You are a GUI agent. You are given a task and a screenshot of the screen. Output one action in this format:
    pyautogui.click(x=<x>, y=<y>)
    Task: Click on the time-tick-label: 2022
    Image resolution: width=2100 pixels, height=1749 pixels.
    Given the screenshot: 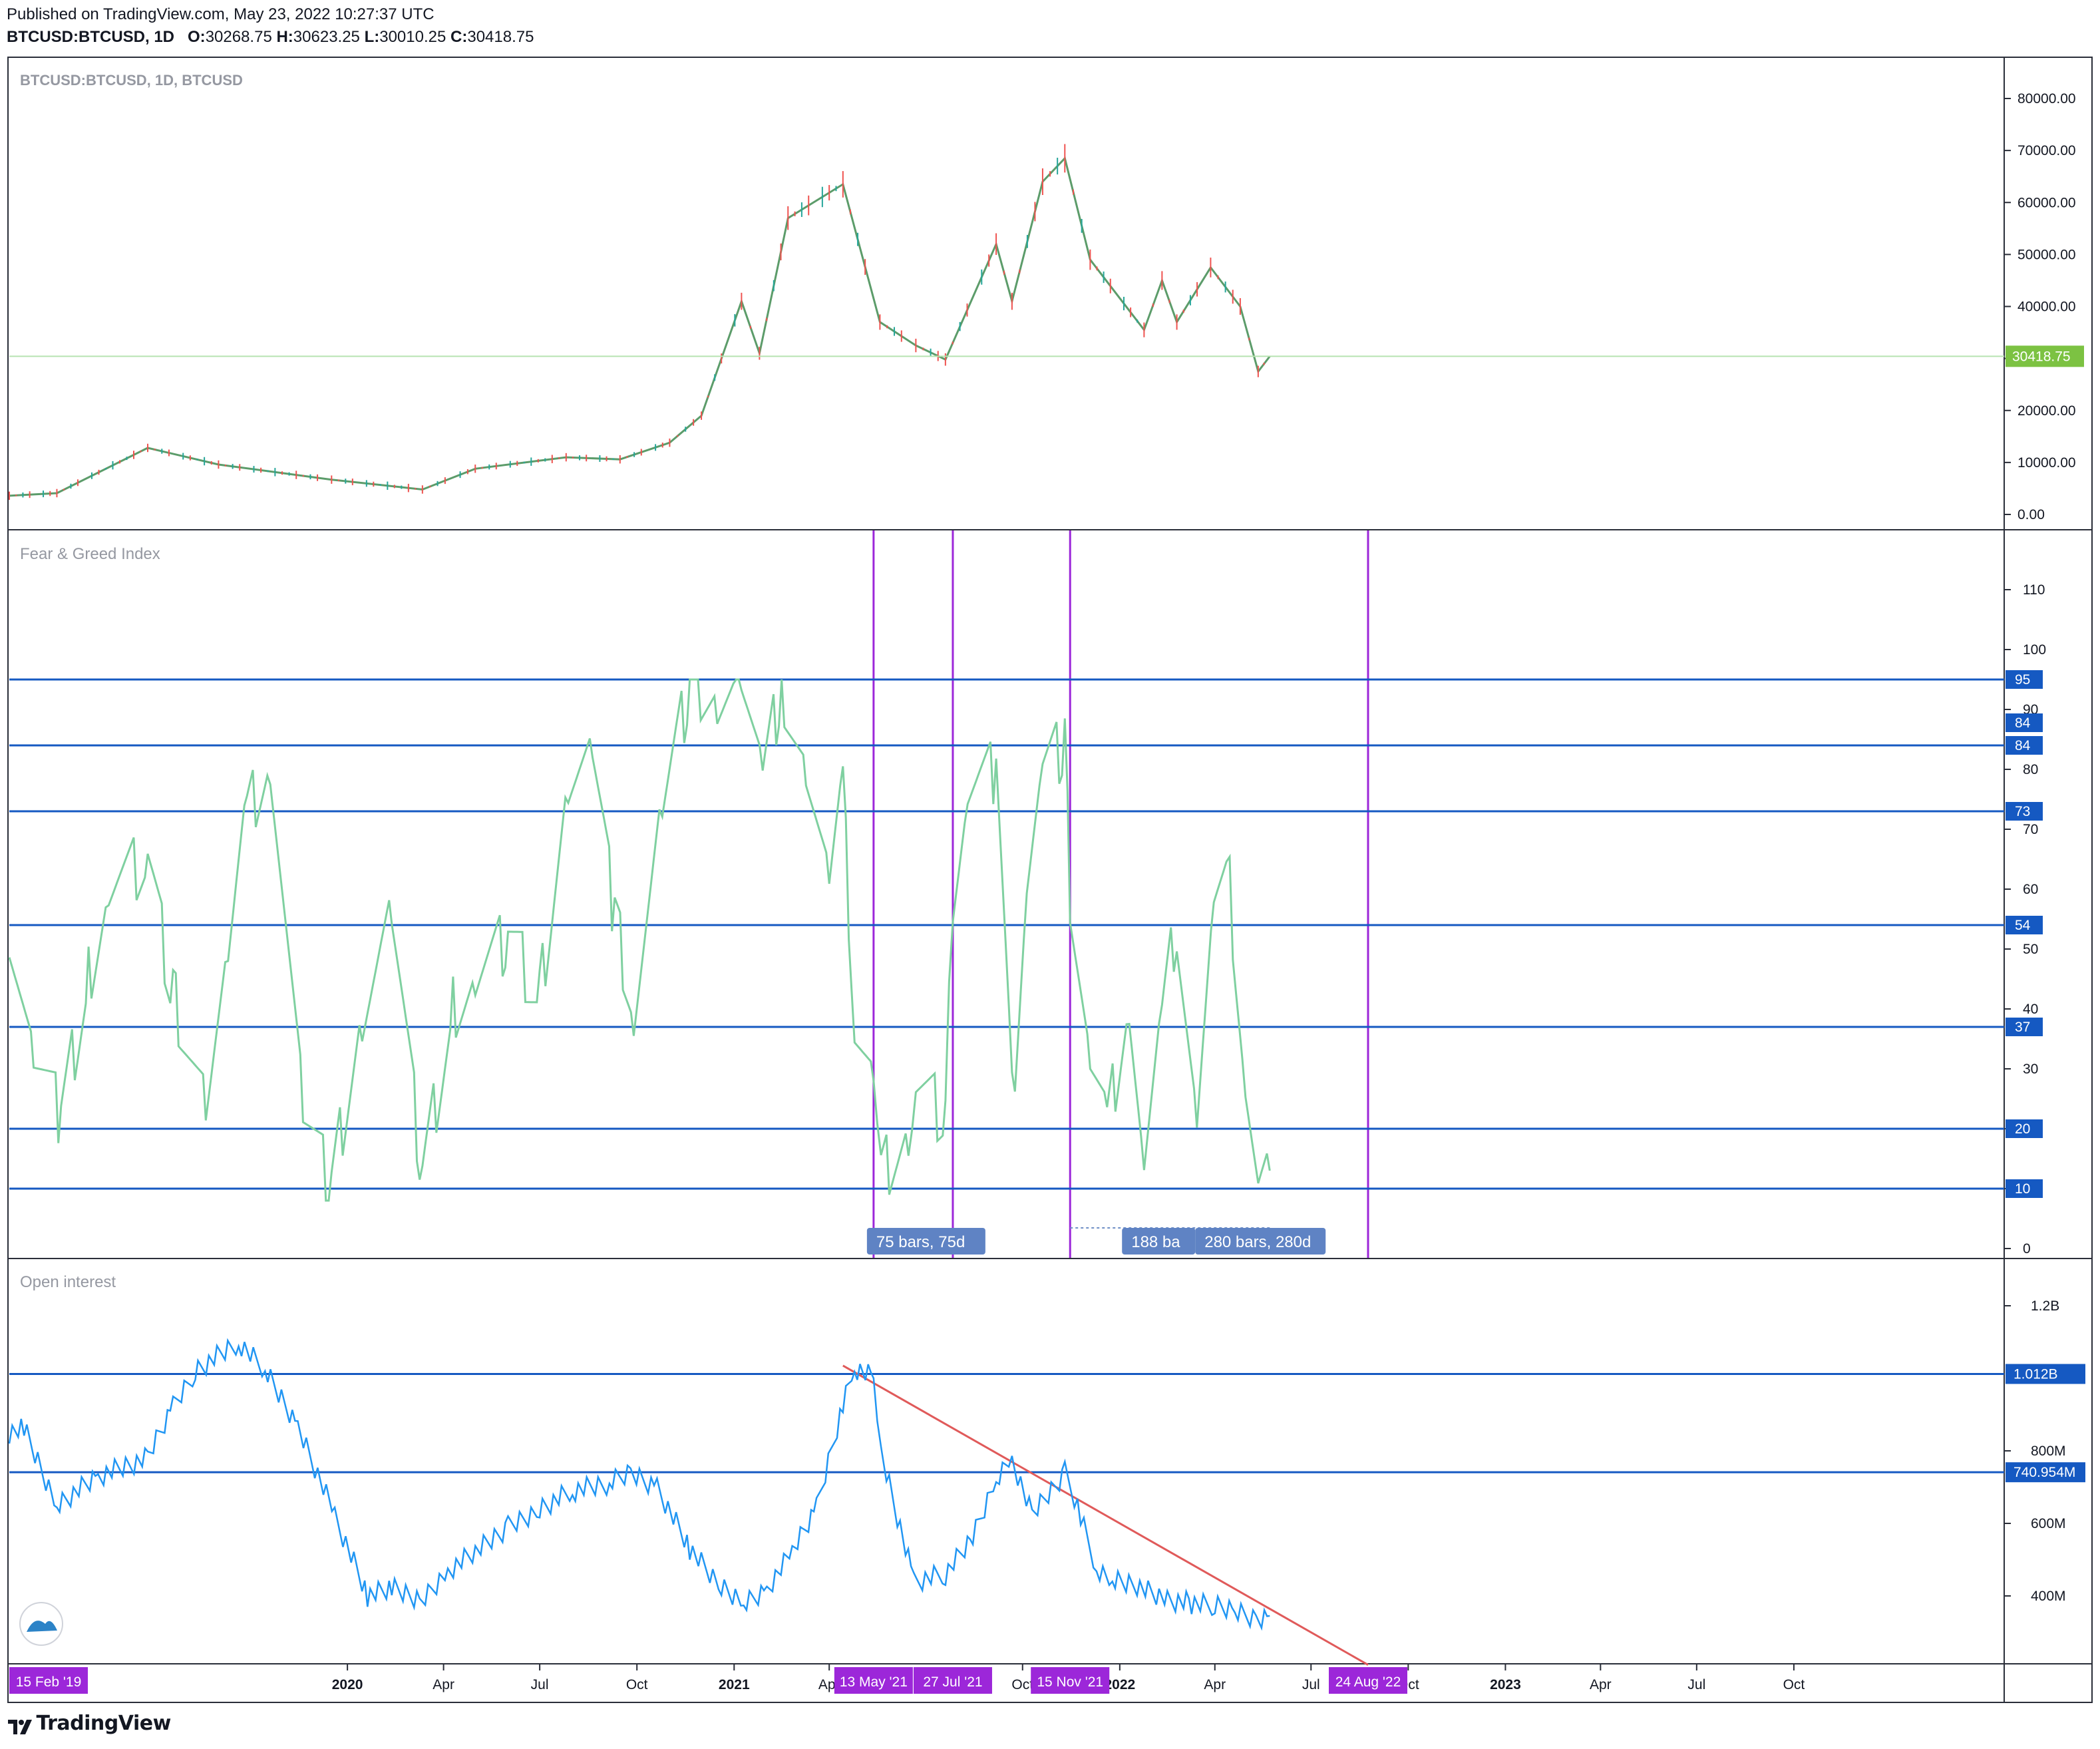 What is the action you would take?
    pyautogui.click(x=1120, y=1684)
    